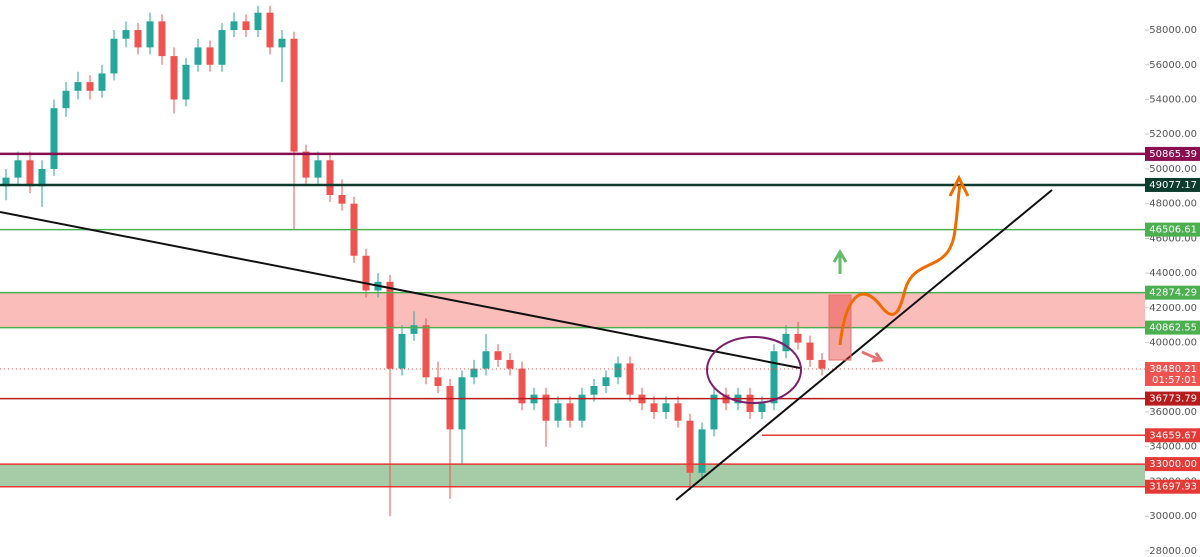 This screenshot has width=1200, height=557. I want to click on countdown: 01:57:01, so click(1174, 380).